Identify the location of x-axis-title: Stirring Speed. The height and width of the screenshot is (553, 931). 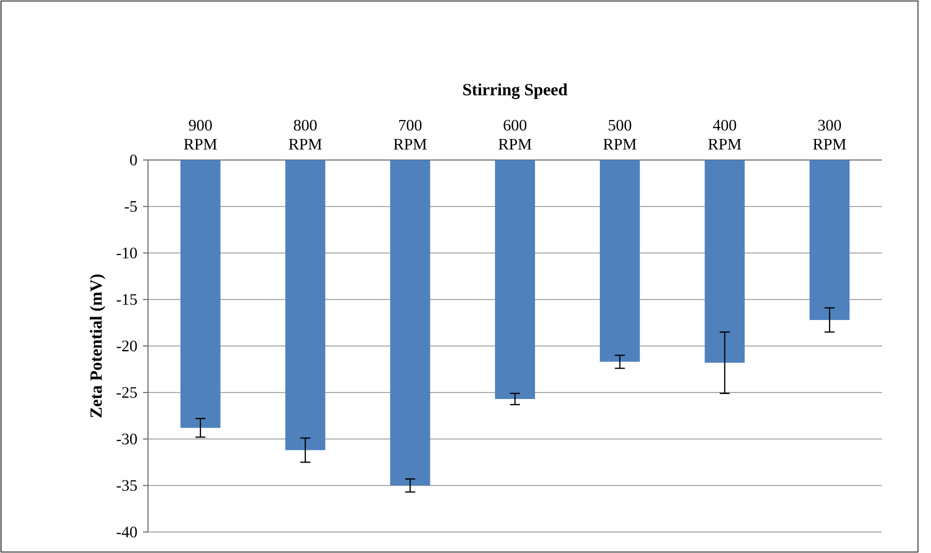
(515, 91).